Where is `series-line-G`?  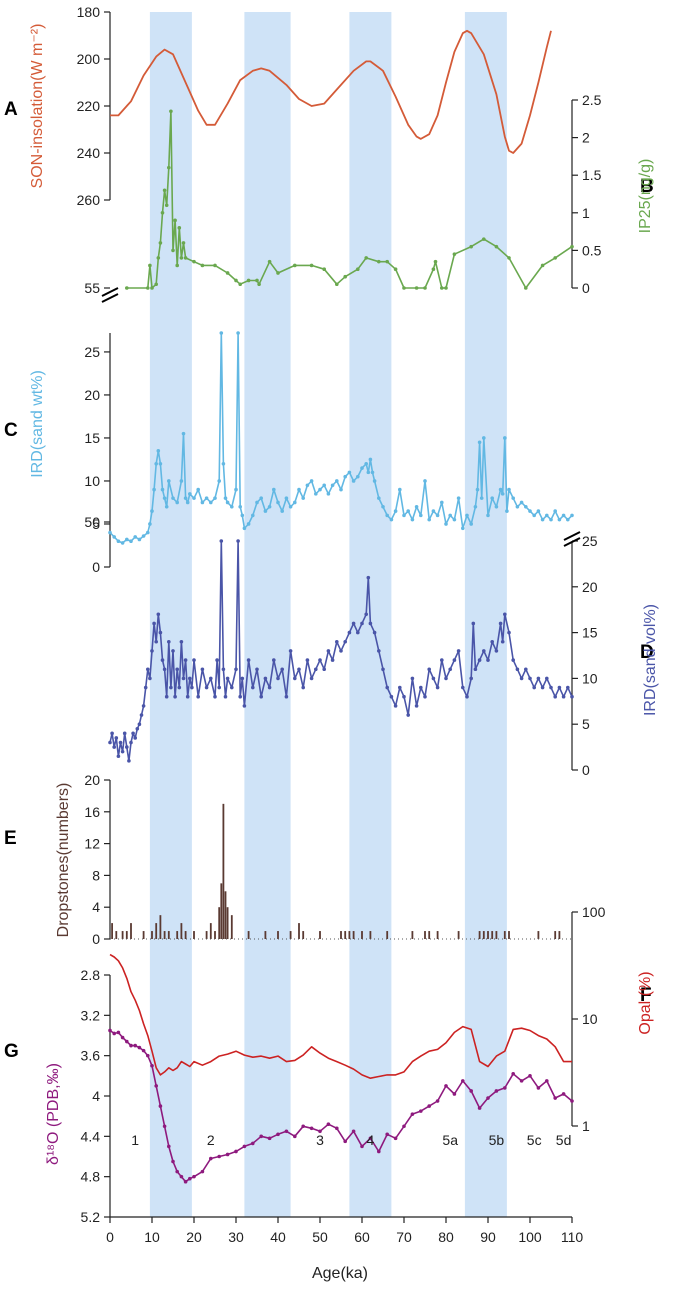
series-line-G is located at coordinates (341, 1106).